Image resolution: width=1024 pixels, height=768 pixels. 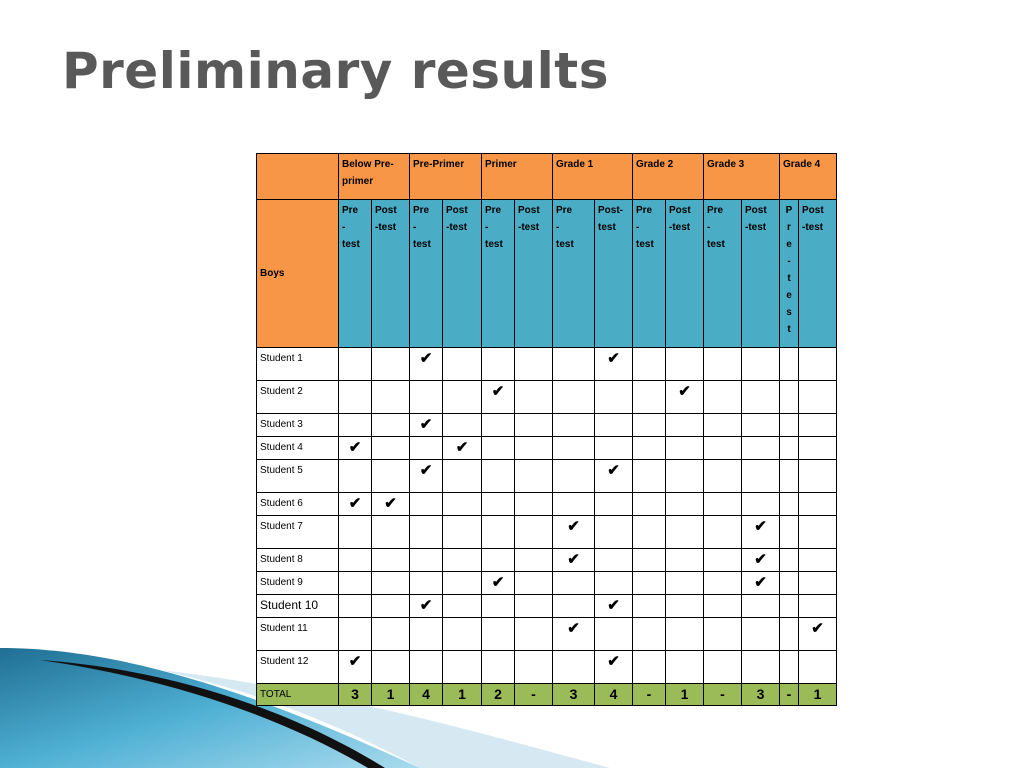 I want to click on total-row: TOTAL 3 1 4 1 2-3 4-1-3-1, so click(x=546, y=694).